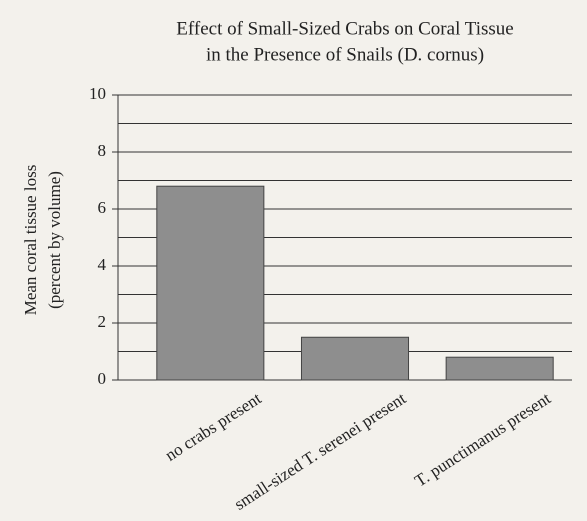  Describe the element at coordinates (345, 54) in the screenshot. I see `chart-title: in the Presence of Snails (D. cornus)` at that location.